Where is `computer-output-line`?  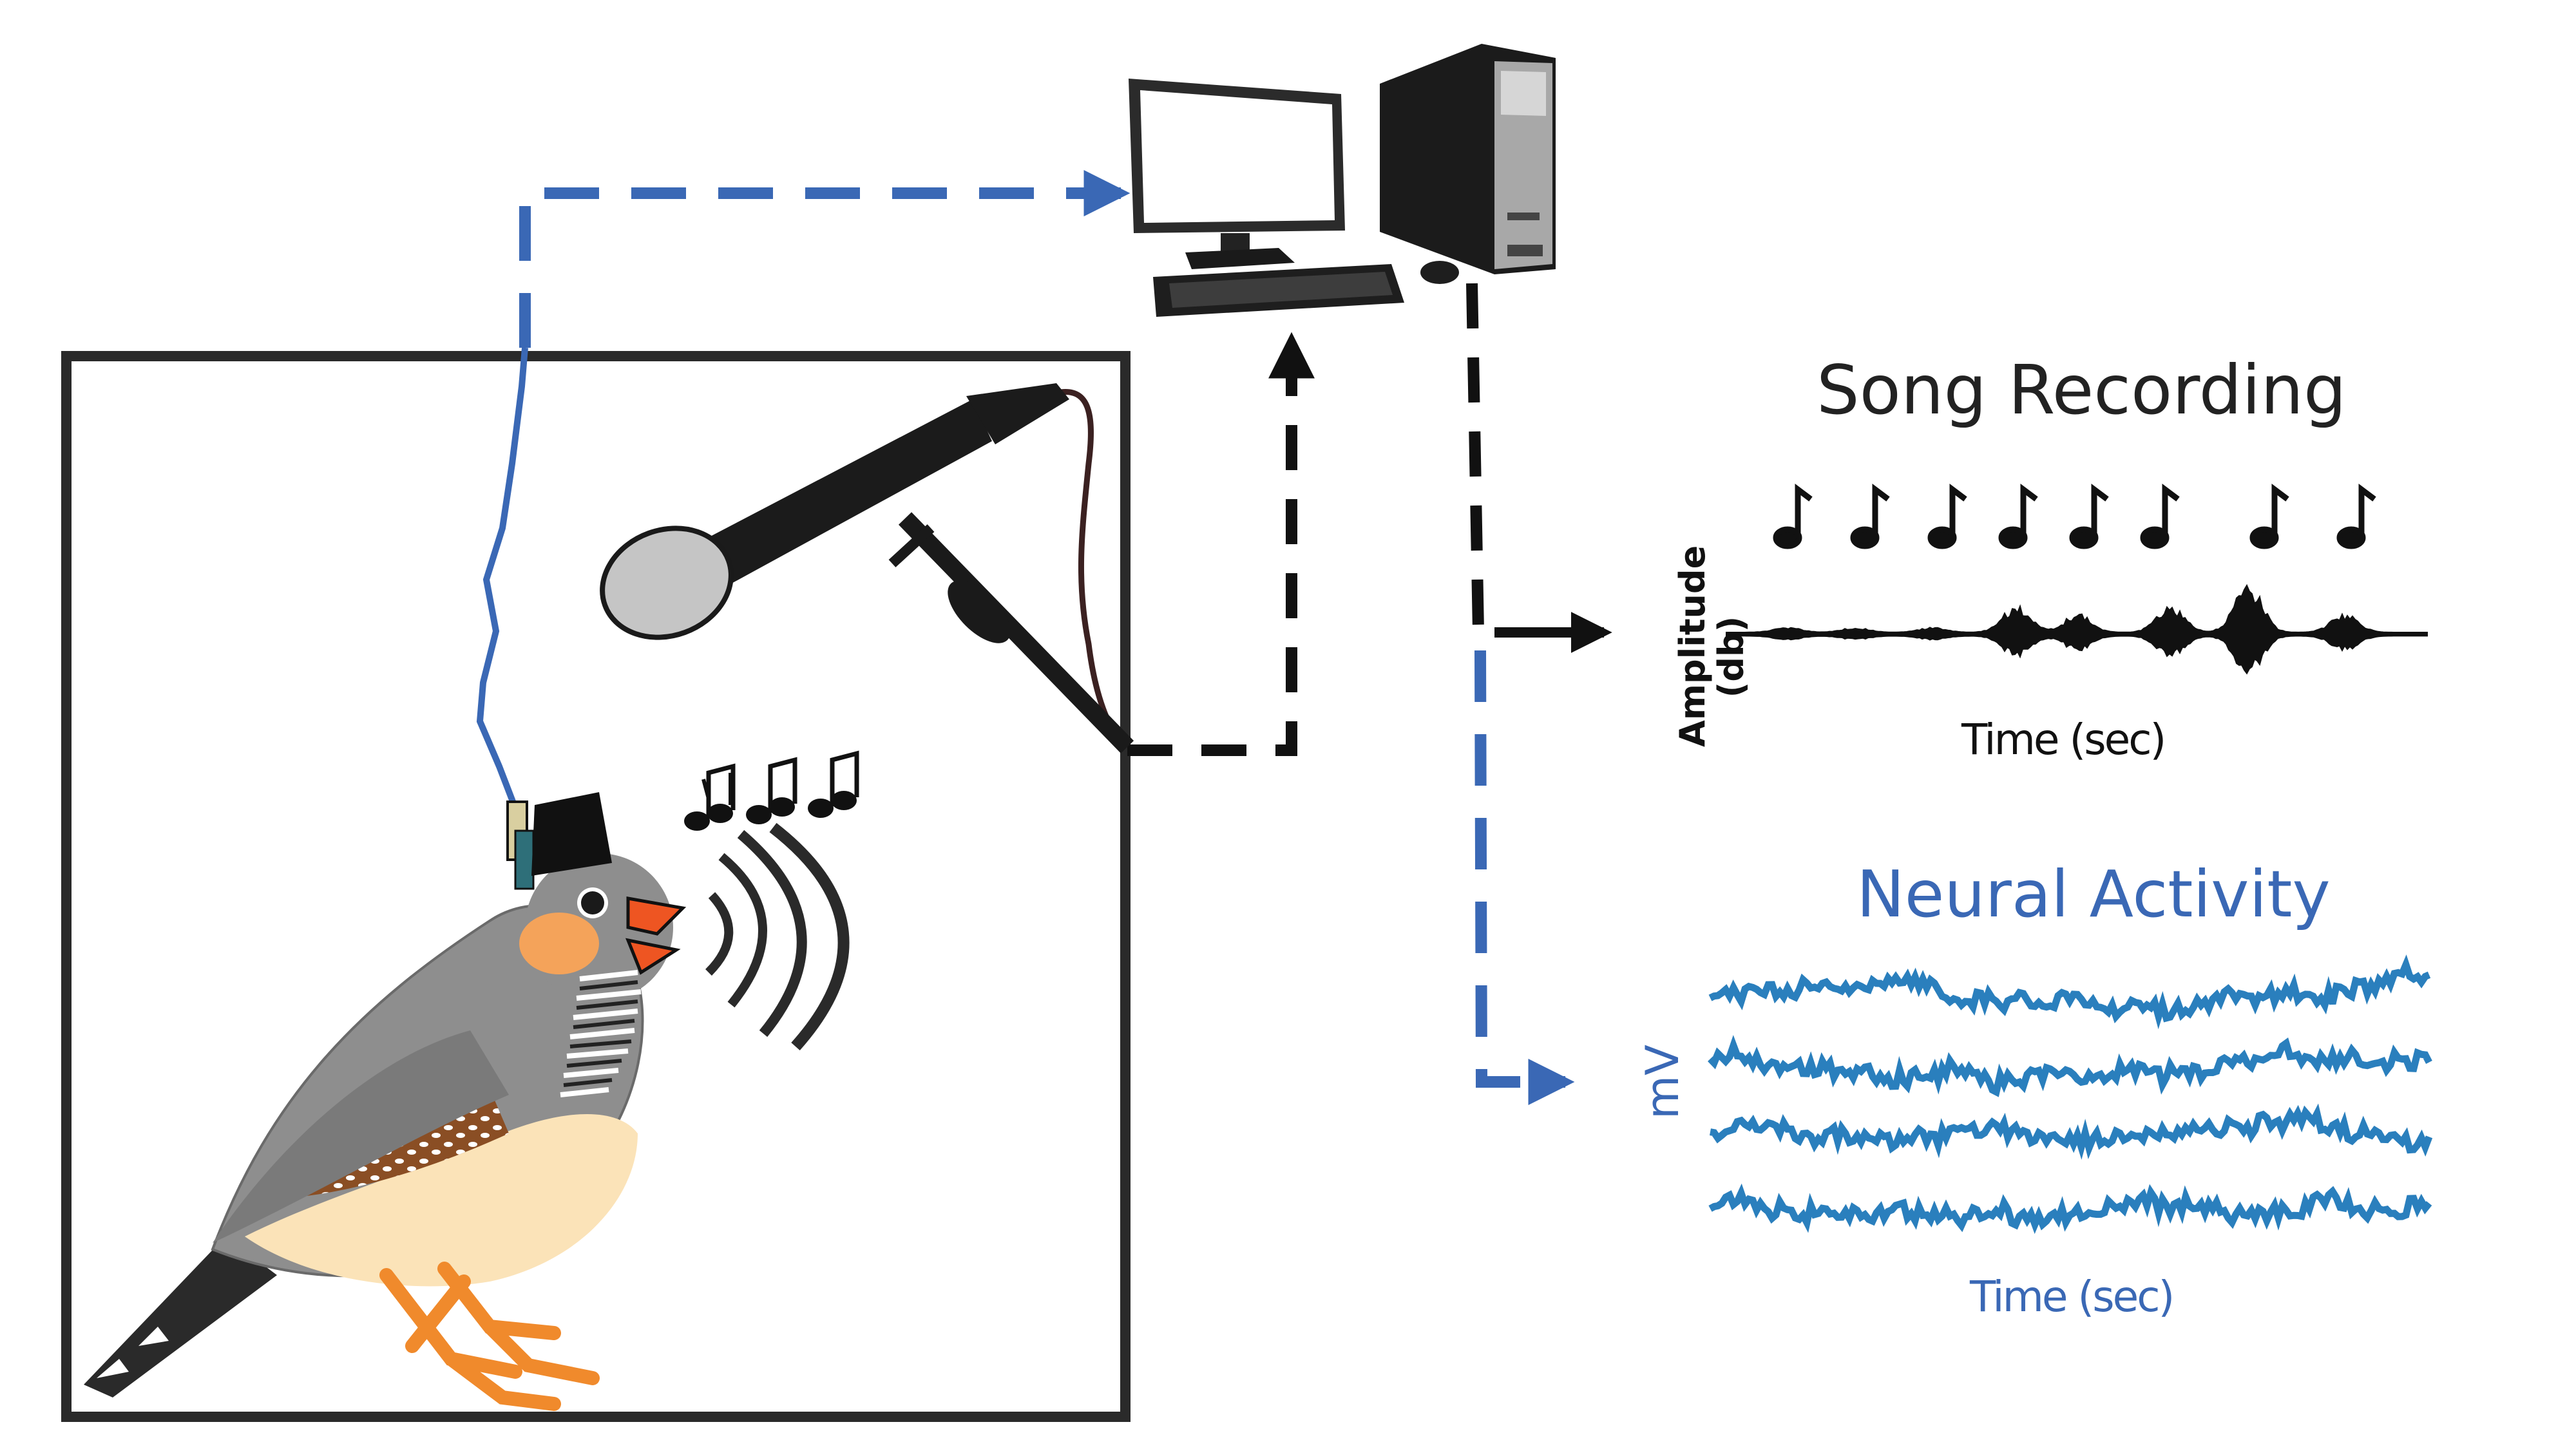
computer-output-line is located at coordinates (1475, 458).